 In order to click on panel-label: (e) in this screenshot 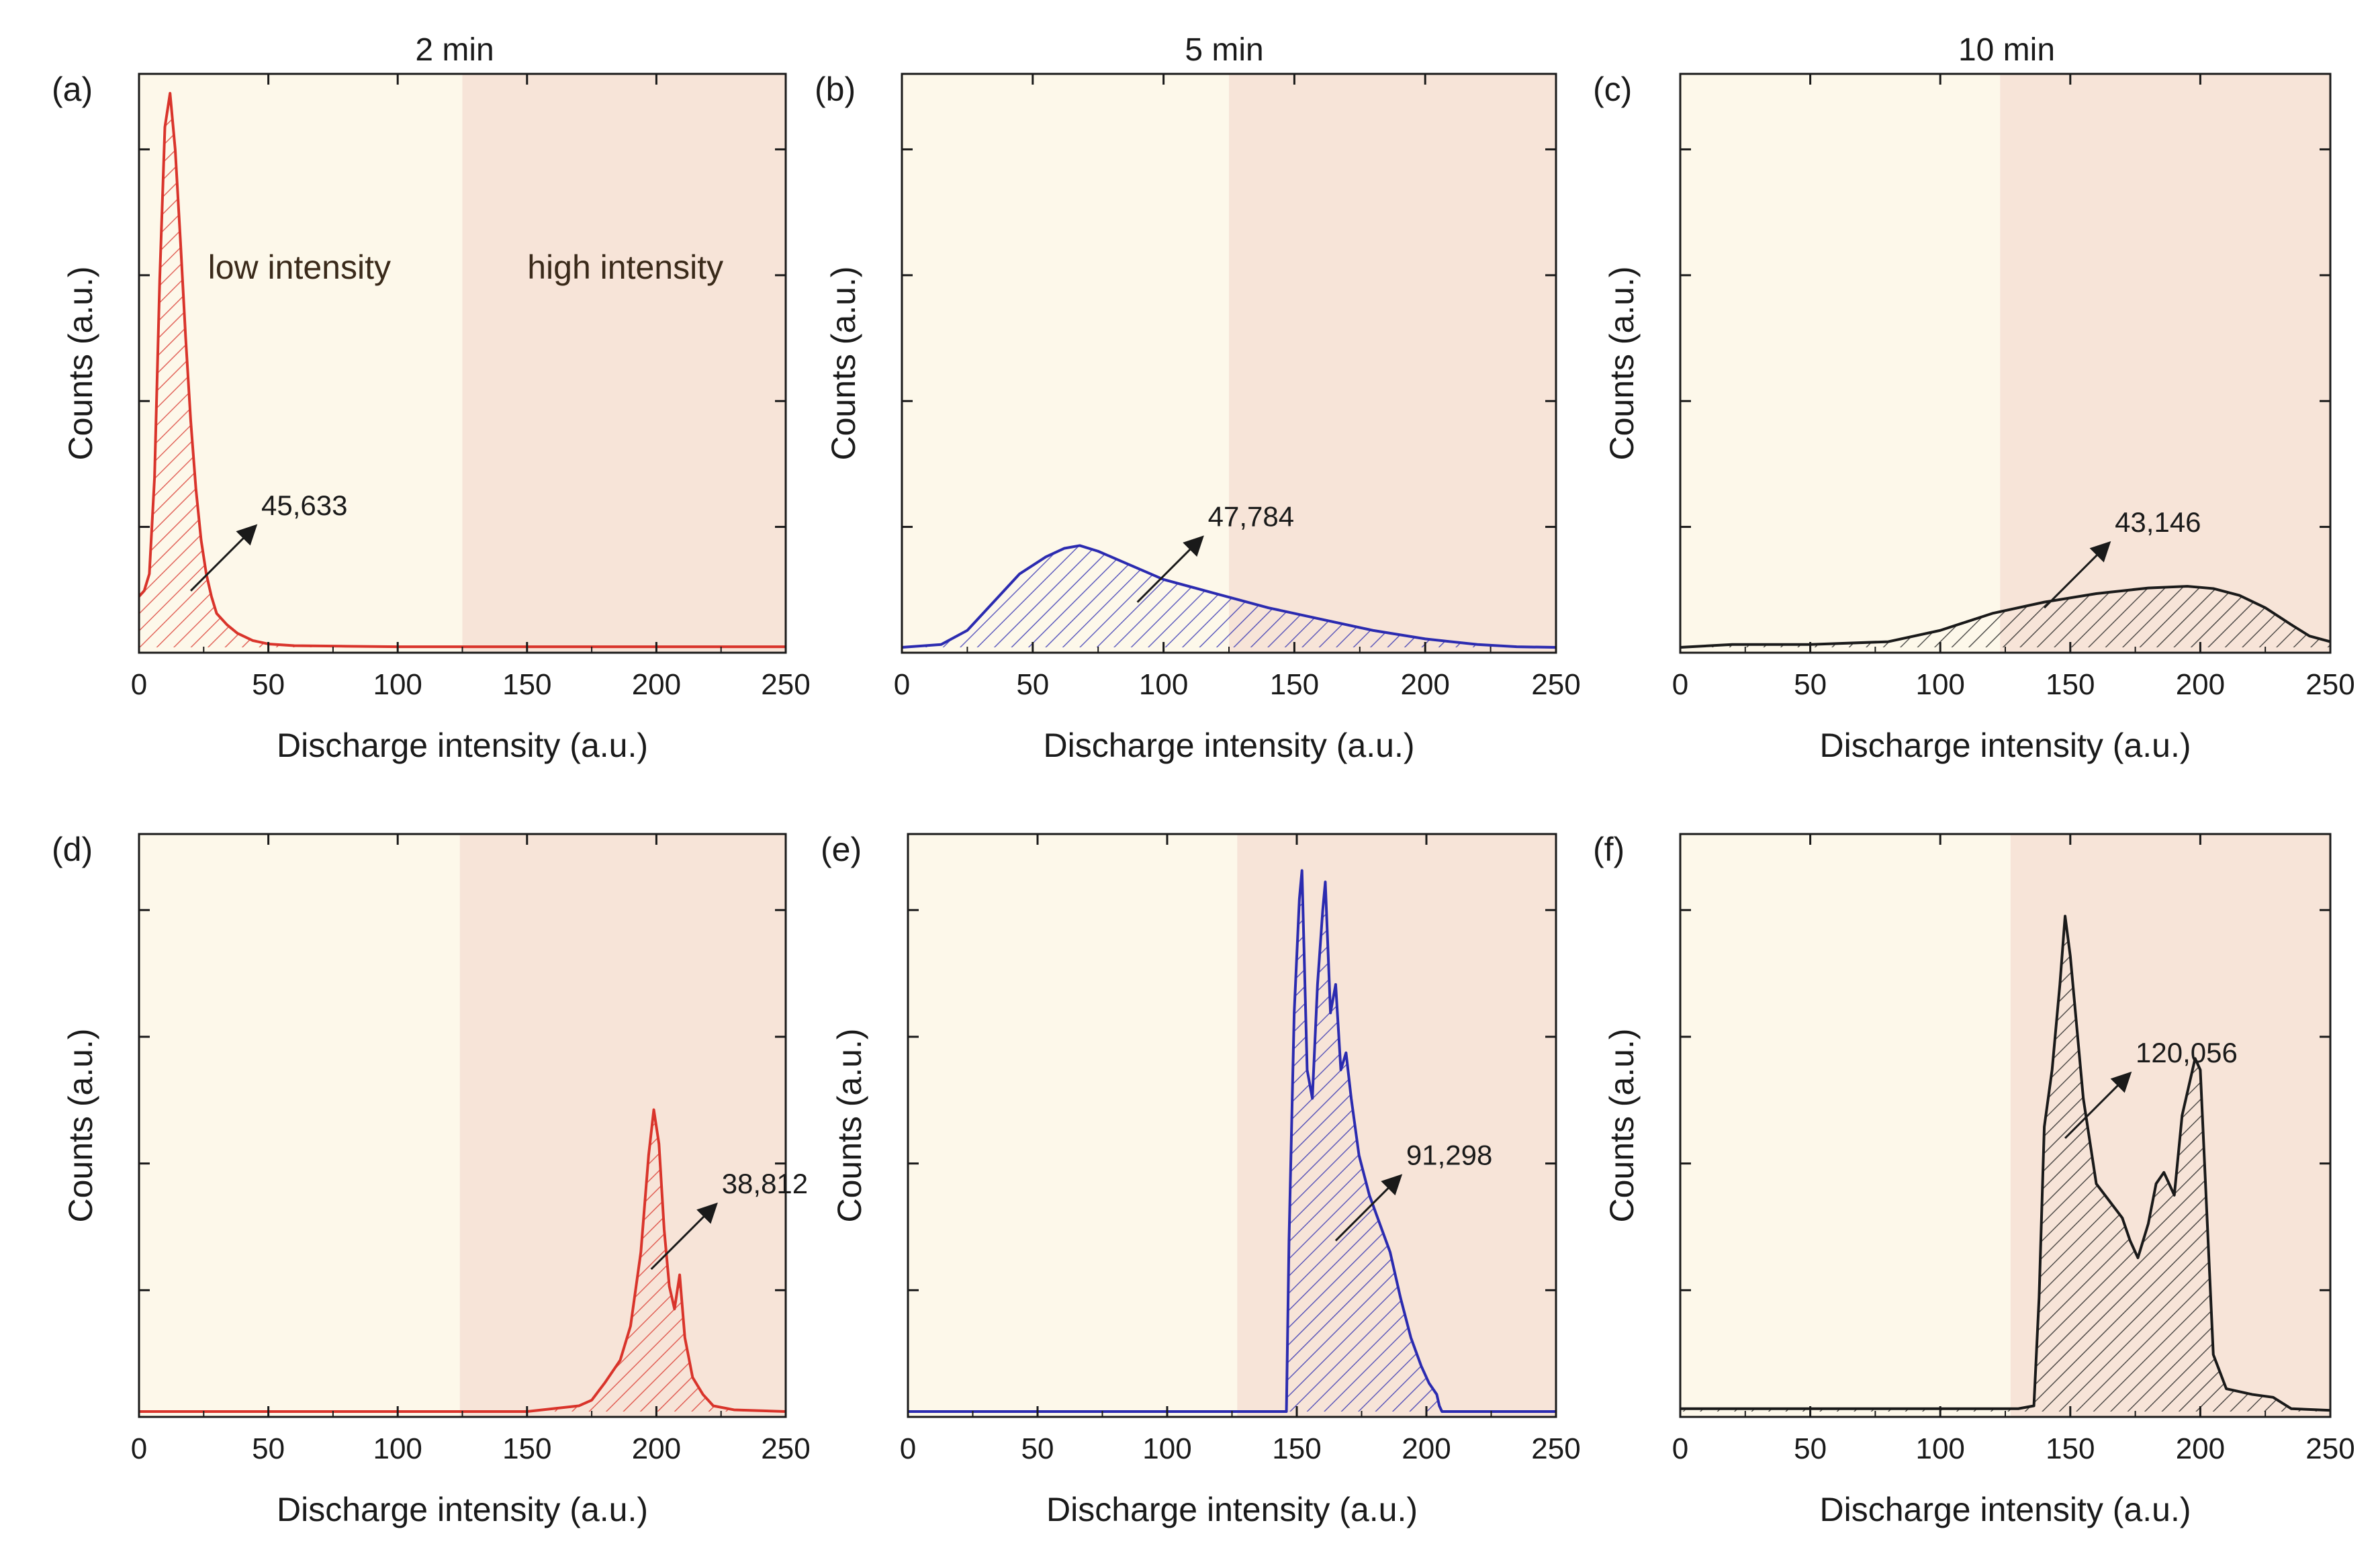, I will do `click(841, 849)`.